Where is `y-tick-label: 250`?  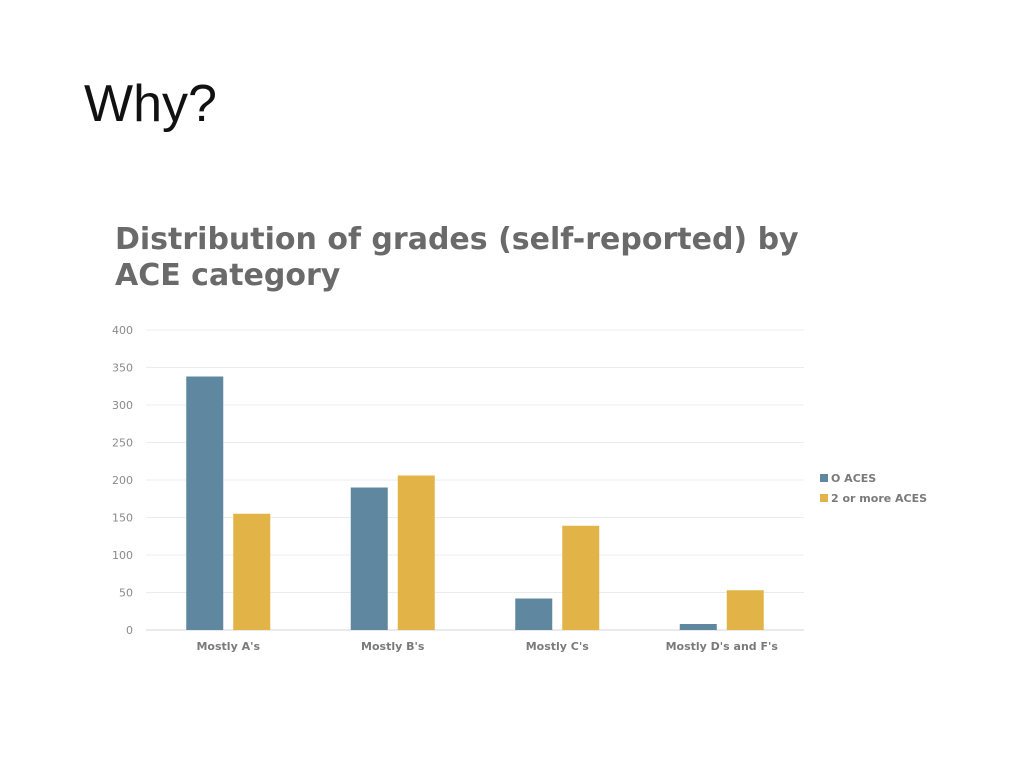 y-tick-label: 250 is located at coordinates (122, 443).